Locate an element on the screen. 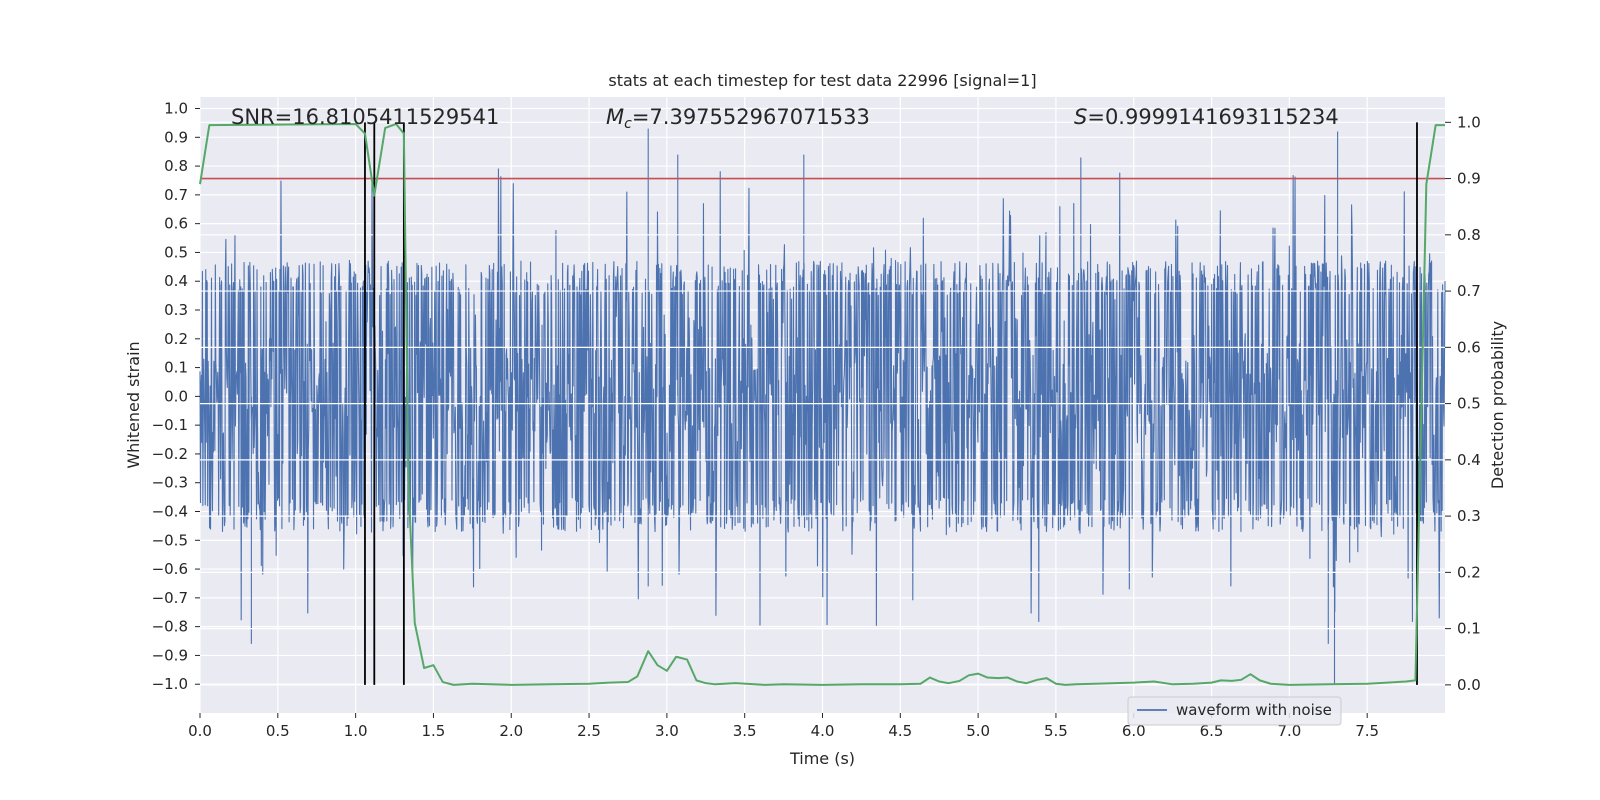  y-left-tick-label-4: 0.6 is located at coordinates (176, 224).